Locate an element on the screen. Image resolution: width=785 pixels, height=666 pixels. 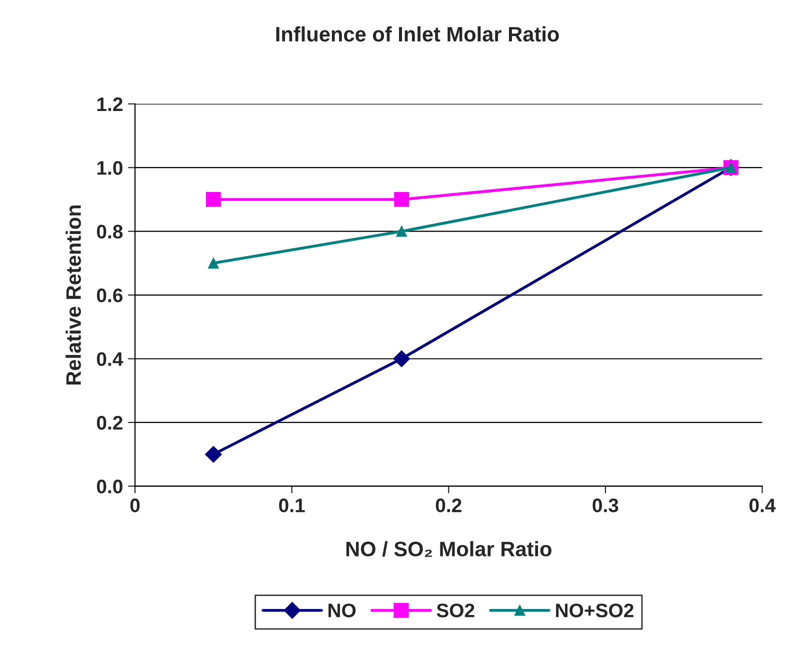
legend-label: NO+SO2 is located at coordinates (595, 611).